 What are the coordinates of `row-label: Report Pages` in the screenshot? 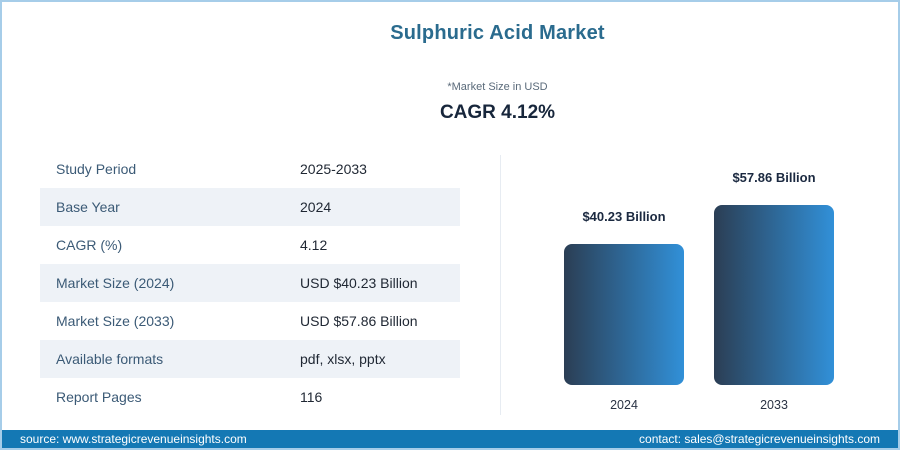 It's located at (99, 397).